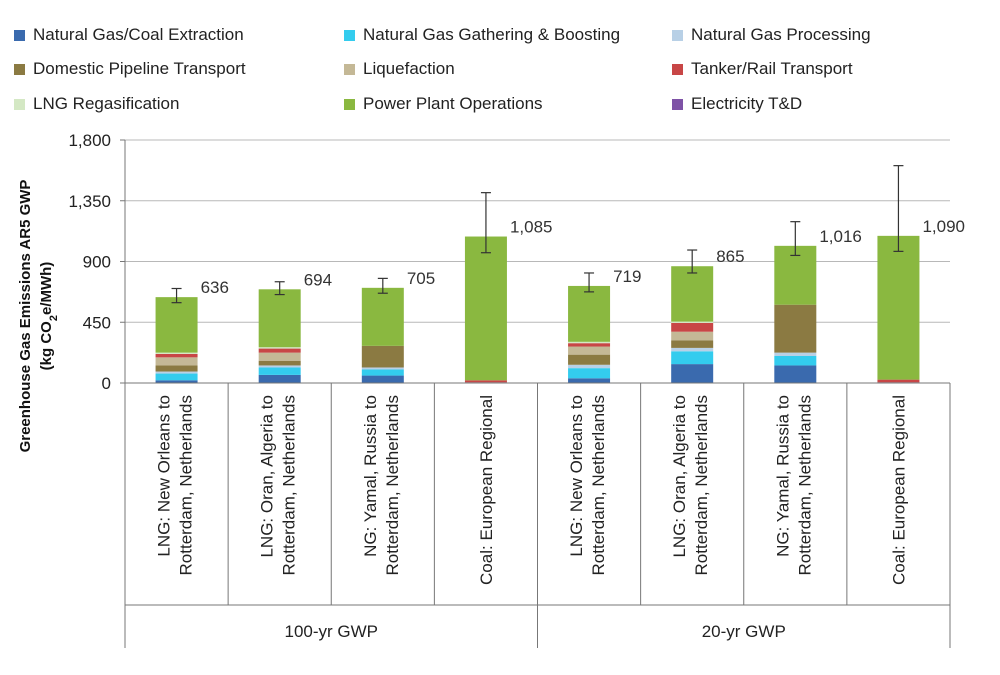 This screenshot has width=1000, height=675. What do you see at coordinates (89, 140) in the screenshot?
I see `y-tick-label: 1,800` at bounding box center [89, 140].